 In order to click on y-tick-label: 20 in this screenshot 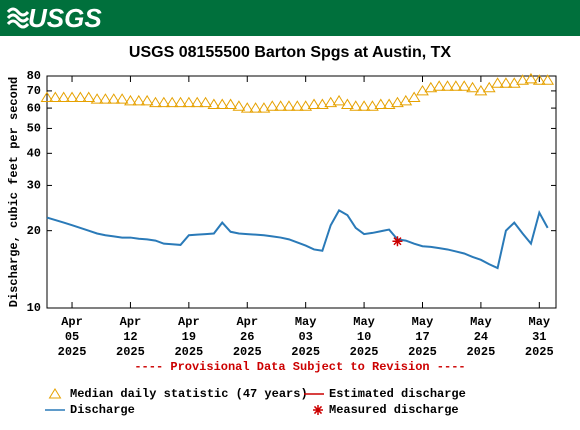, I will do `click(34, 231)`.